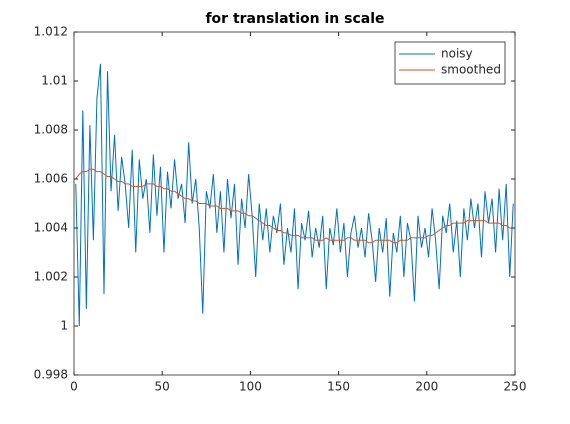  What do you see at coordinates (338, 387) in the screenshot?
I see `x-tick-label: 150` at bounding box center [338, 387].